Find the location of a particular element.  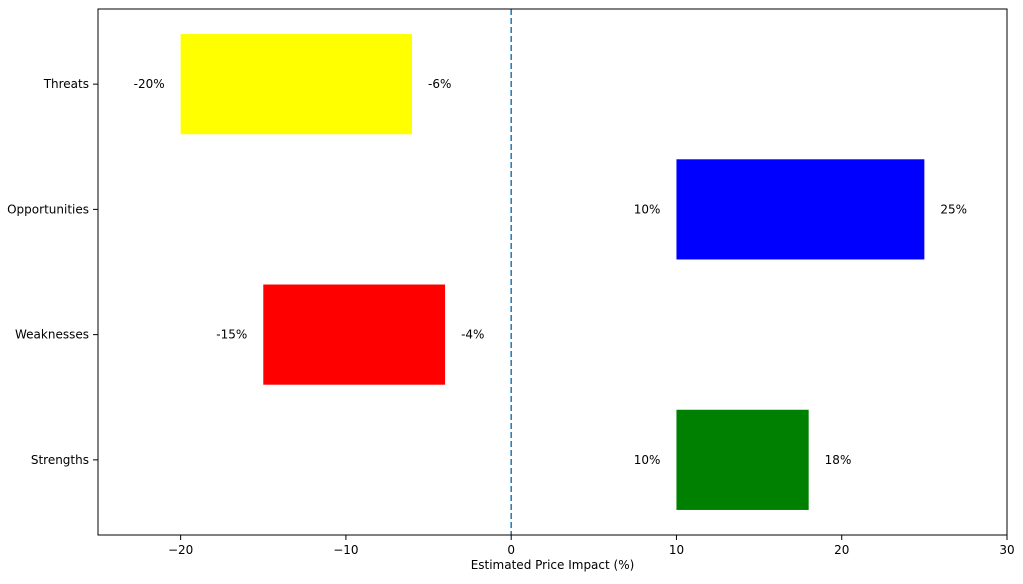

y-tick-label-opportunities: Opportunities is located at coordinates (48, 209).